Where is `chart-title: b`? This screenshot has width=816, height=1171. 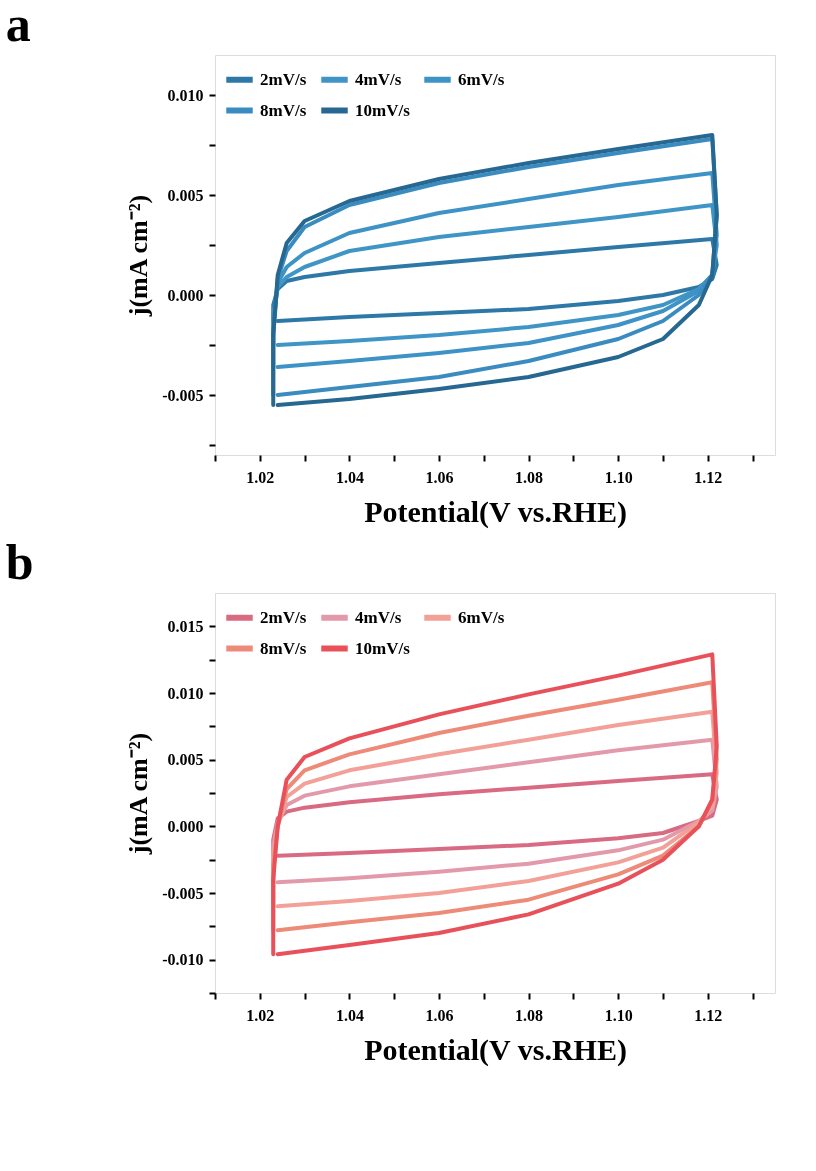 chart-title: b is located at coordinates (19, 562).